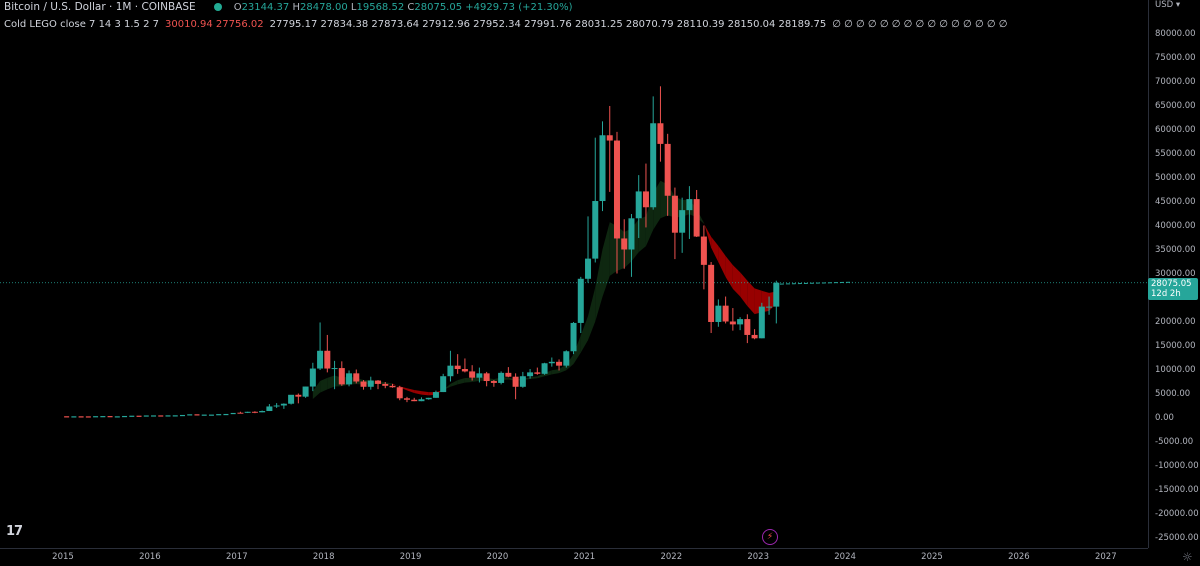  What do you see at coordinates (1175, 81) in the screenshot?
I see `y-tick-label: 70000.00` at bounding box center [1175, 81].